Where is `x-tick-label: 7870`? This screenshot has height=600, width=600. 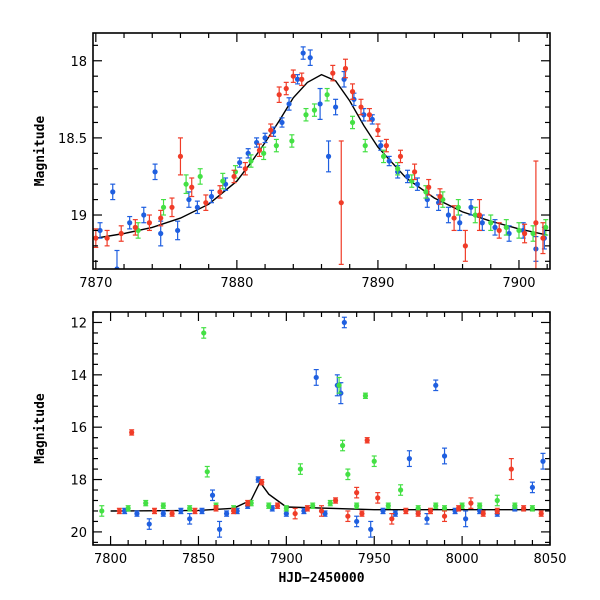 x-tick-label: 7870 is located at coordinates (95, 283).